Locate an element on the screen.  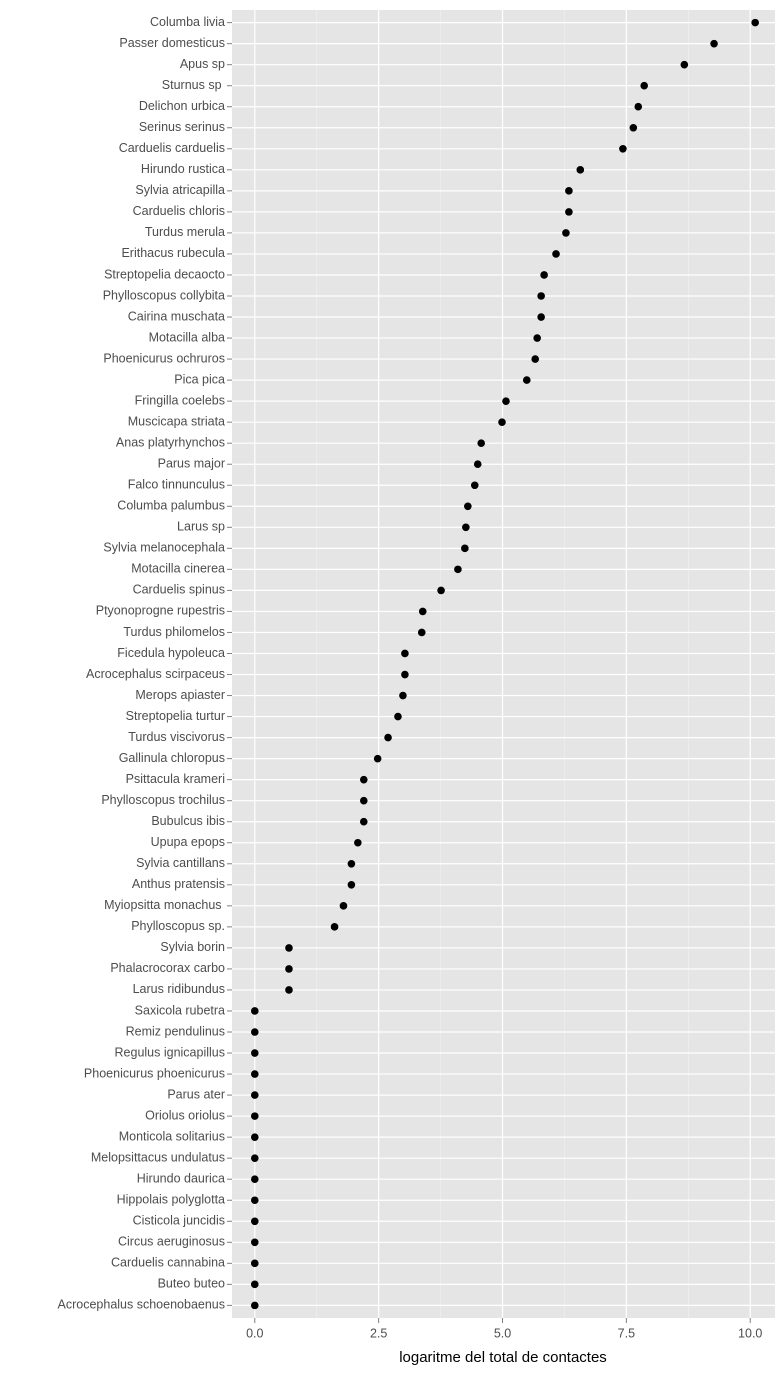
y-tick-label: Motacilla cinerea is located at coordinates (178, 569).